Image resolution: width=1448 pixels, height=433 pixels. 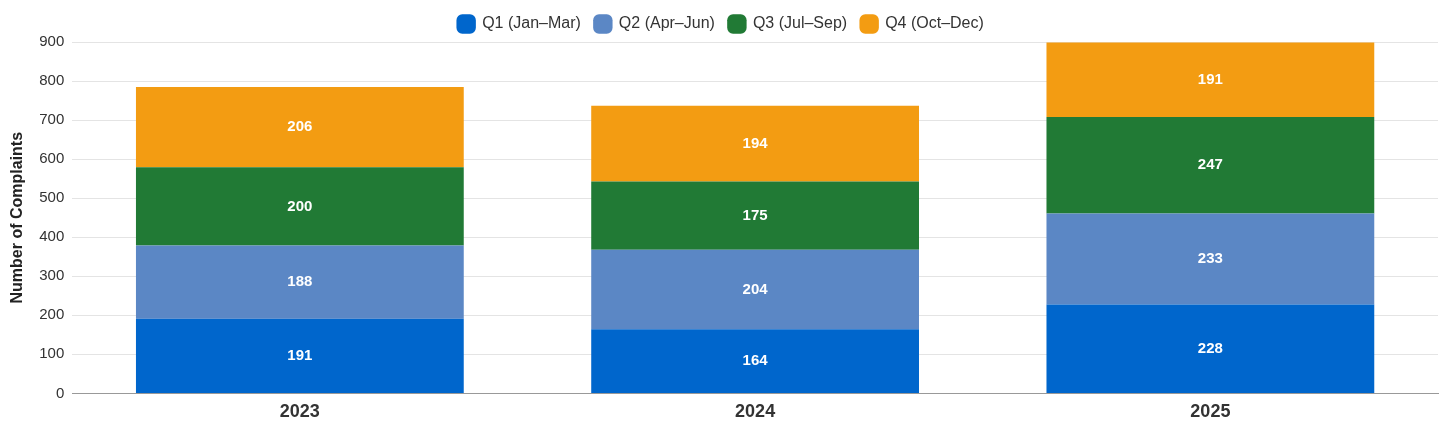 I want to click on y-tick-label: 100, so click(x=52, y=353).